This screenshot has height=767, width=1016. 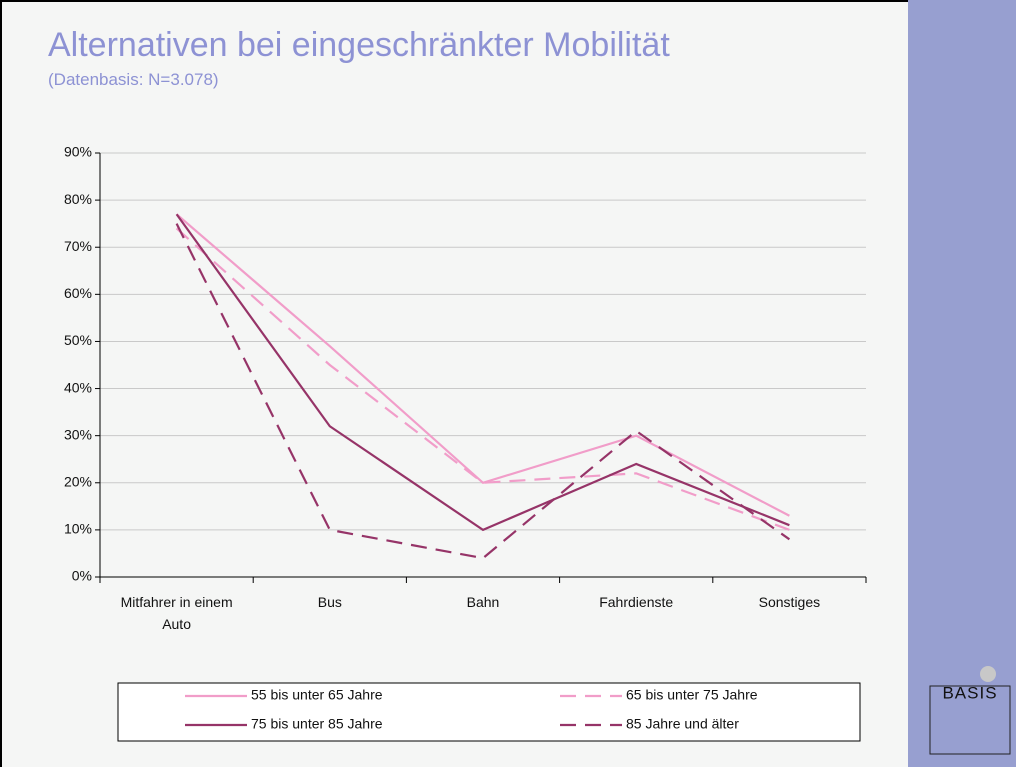 I want to click on x-tick-label: Fahrdienste, so click(x=636, y=602).